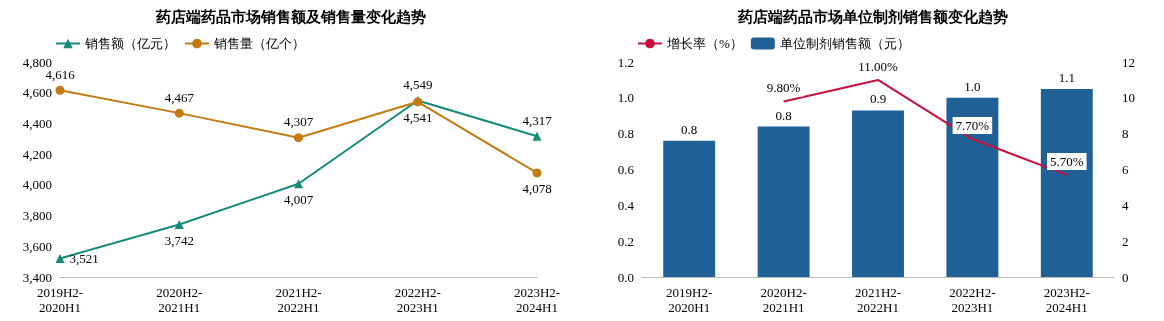 Image resolution: width=1164 pixels, height=321 pixels. What do you see at coordinates (37, 246) in the screenshot?
I see `y-tick-label: 3,600` at bounding box center [37, 246].